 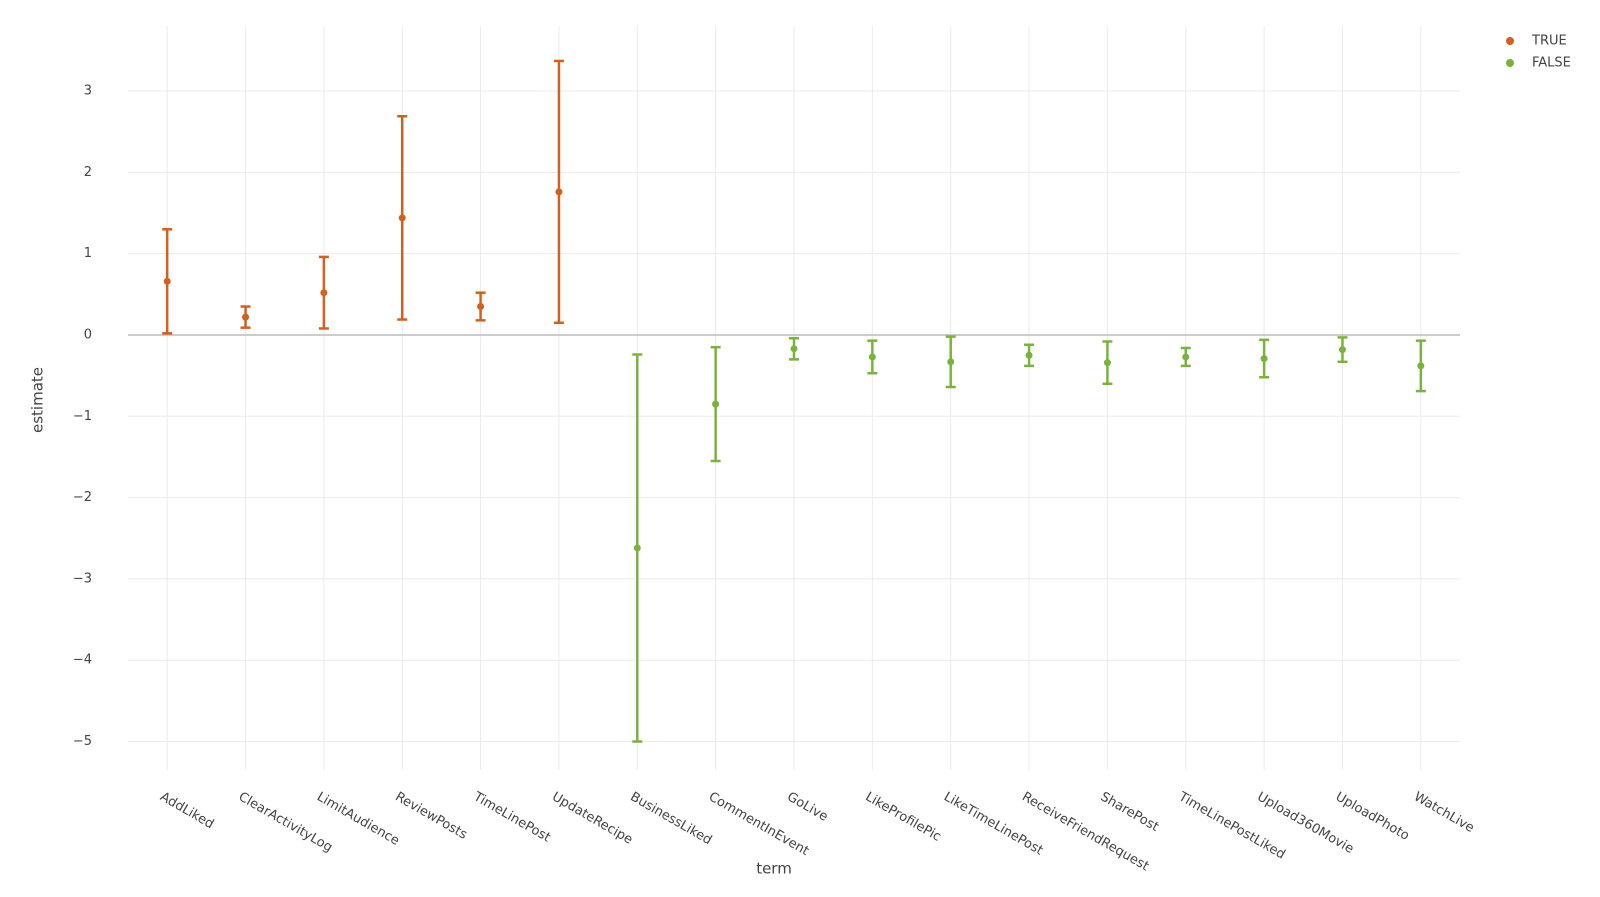 I want to click on x-tick-label: TimeLinePost, so click(x=511, y=817).